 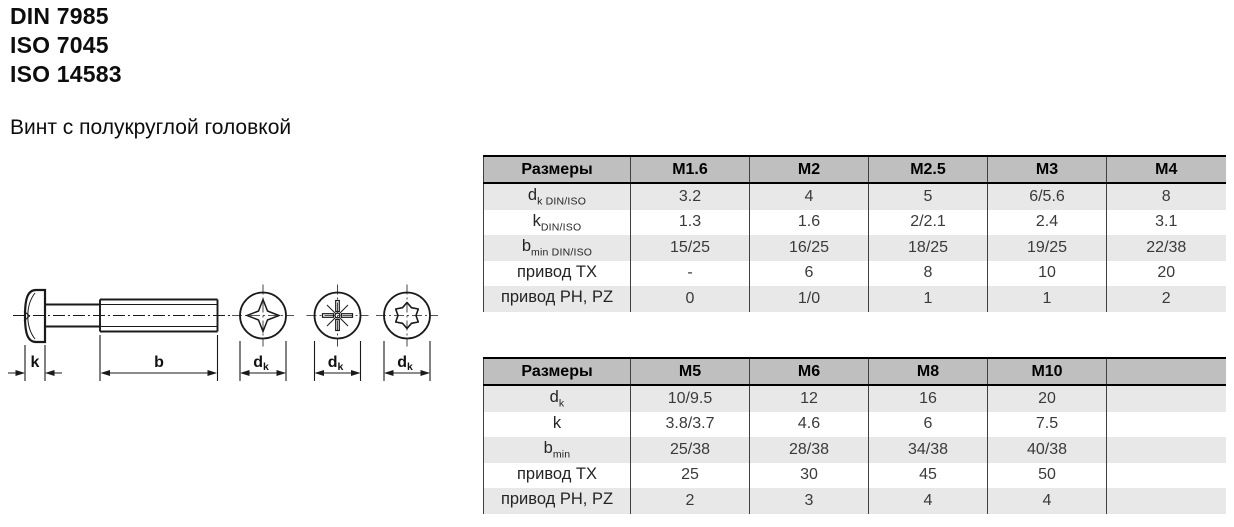 What do you see at coordinates (557, 501) in the screenshot?
I see `row-label-drive-ph-pz: привод PH, PZ` at bounding box center [557, 501].